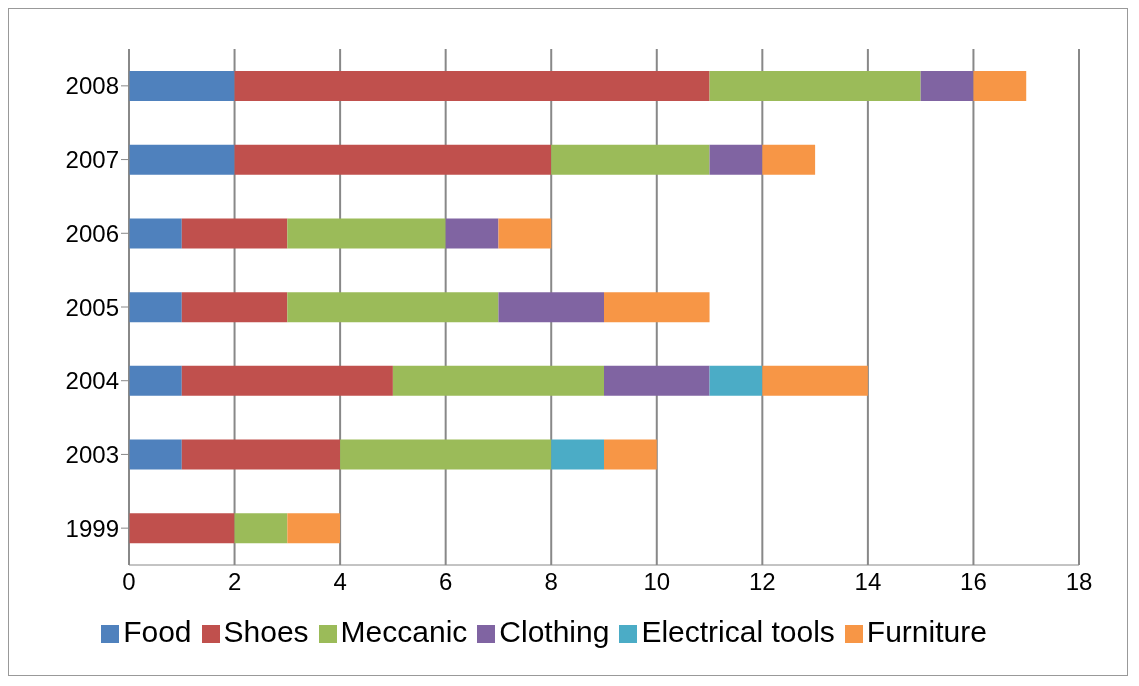 The height and width of the screenshot is (686, 1139). What do you see at coordinates (738, 631) in the screenshot?
I see `legend-label: Electrical tools` at bounding box center [738, 631].